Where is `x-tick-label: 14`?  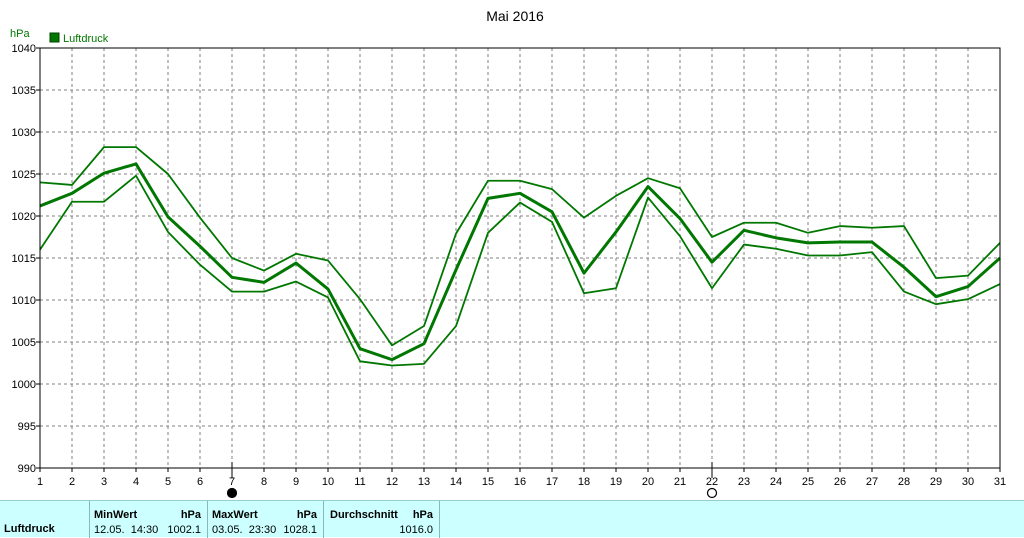 x-tick-label: 14 is located at coordinates (456, 482).